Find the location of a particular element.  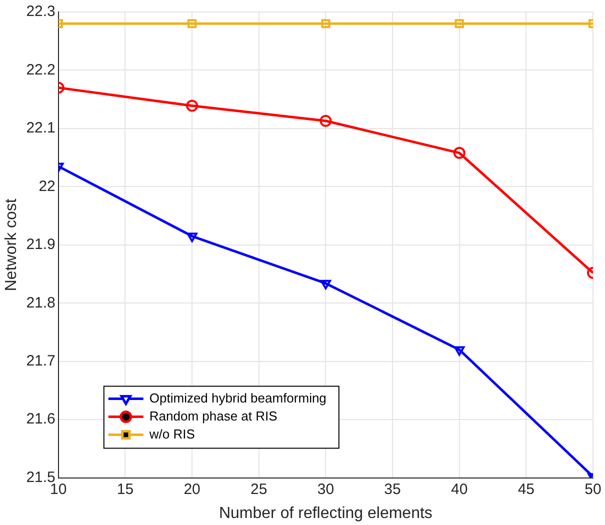

y-tick-label: 22.1 is located at coordinates (41, 128).